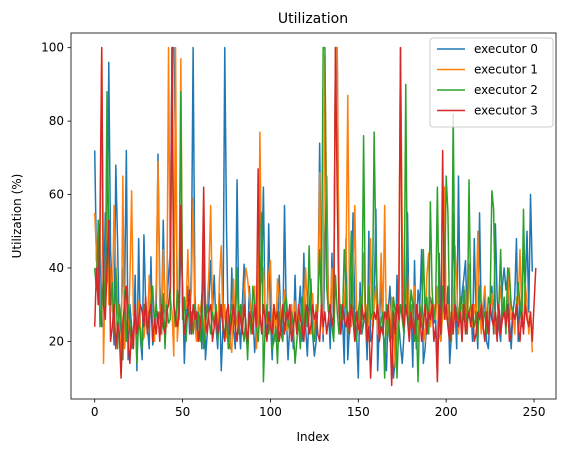 The image size is (571, 455). What do you see at coordinates (358, 412) in the screenshot?
I see `x-tick-label: 150` at bounding box center [358, 412].